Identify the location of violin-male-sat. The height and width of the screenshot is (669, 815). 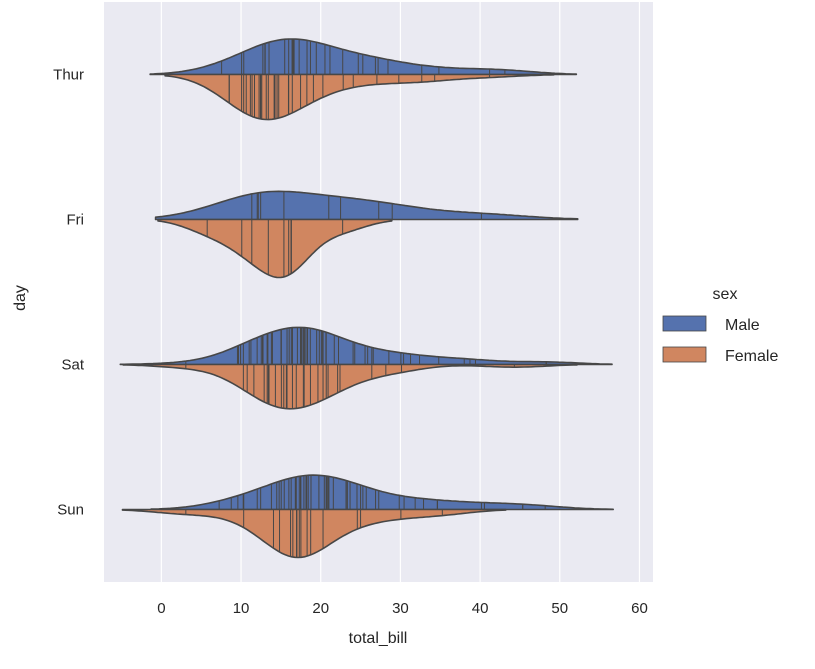
(366, 346).